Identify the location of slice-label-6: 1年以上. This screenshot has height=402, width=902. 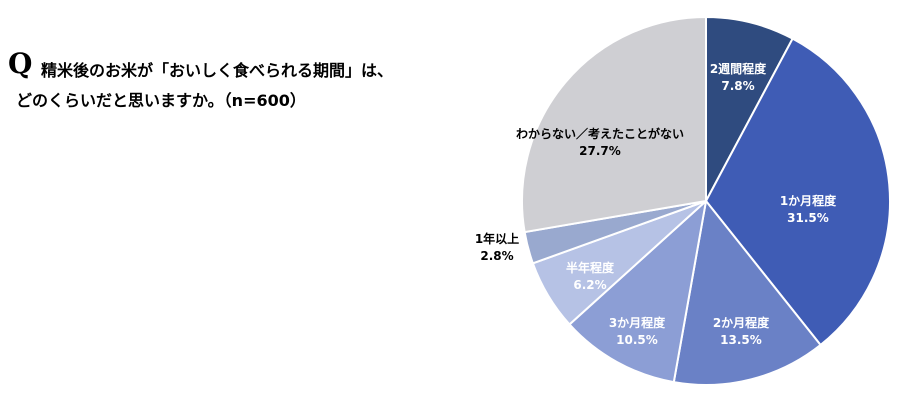
(497, 238).